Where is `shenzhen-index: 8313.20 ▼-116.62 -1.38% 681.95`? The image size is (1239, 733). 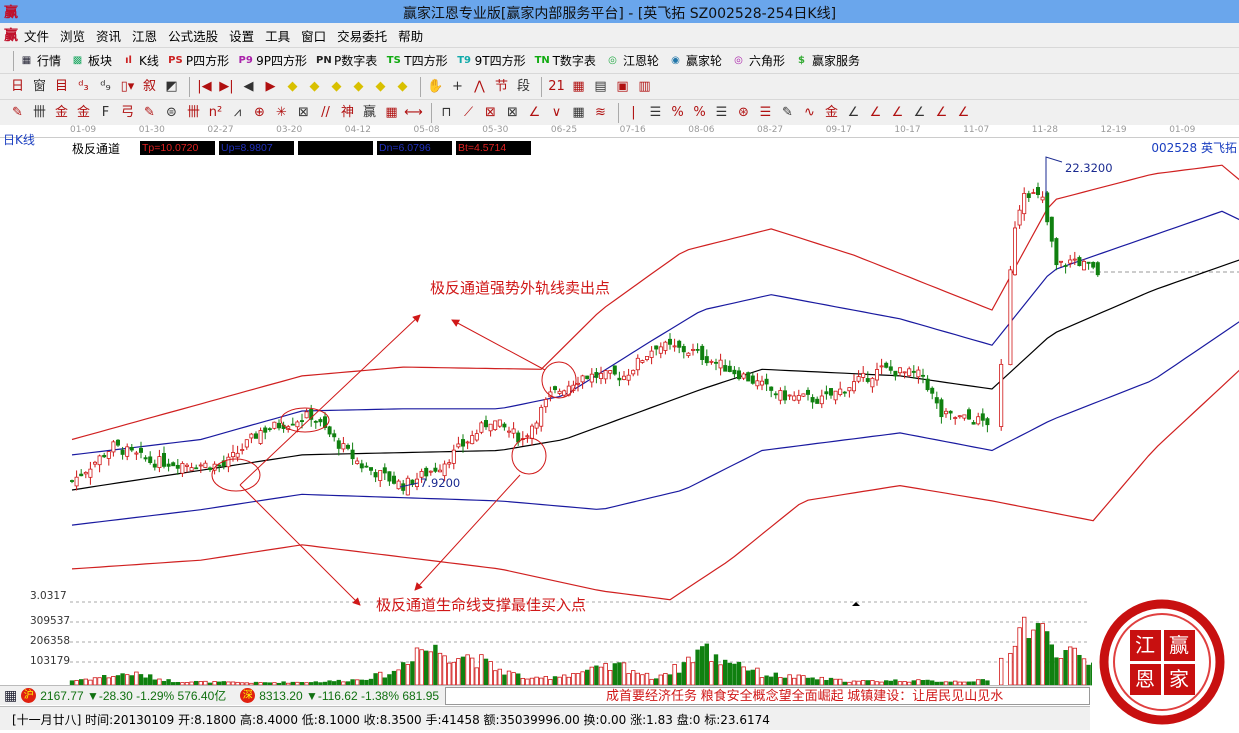 shenzhen-index: 8313.20 ▼-116.62 -1.38% 681.95 is located at coordinates (349, 695).